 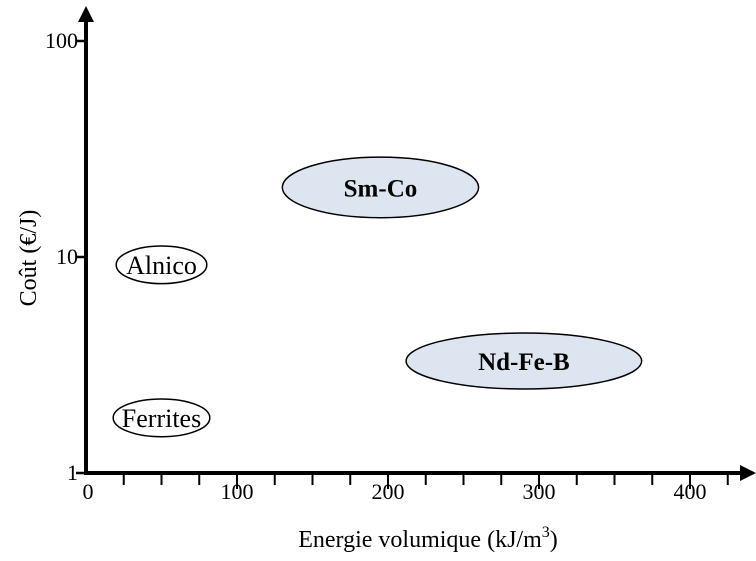 I want to click on region-alnico: Alnico, so click(x=161, y=265).